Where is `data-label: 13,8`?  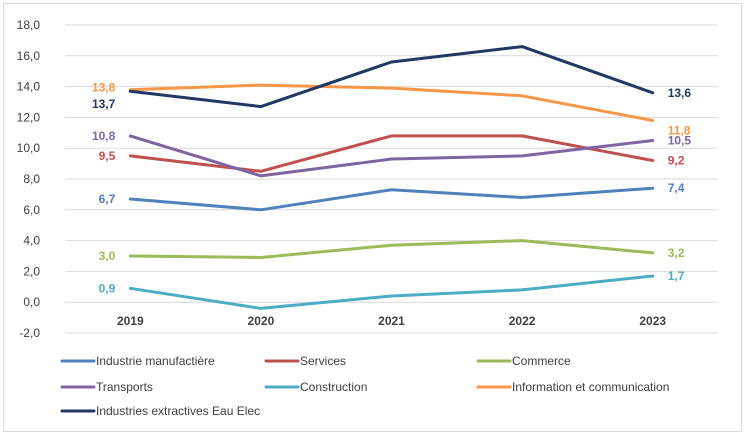 data-label: 13,8 is located at coordinates (104, 88).